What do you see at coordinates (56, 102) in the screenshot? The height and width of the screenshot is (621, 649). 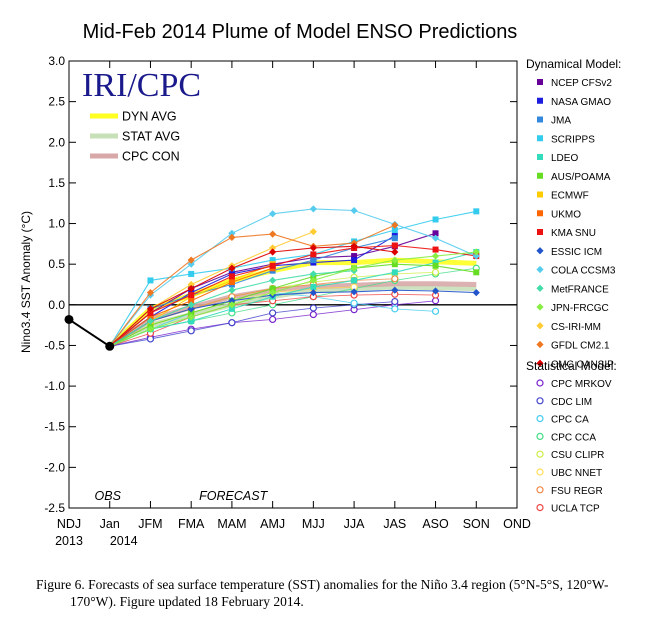 I see `y-tick-label: 2.5` at bounding box center [56, 102].